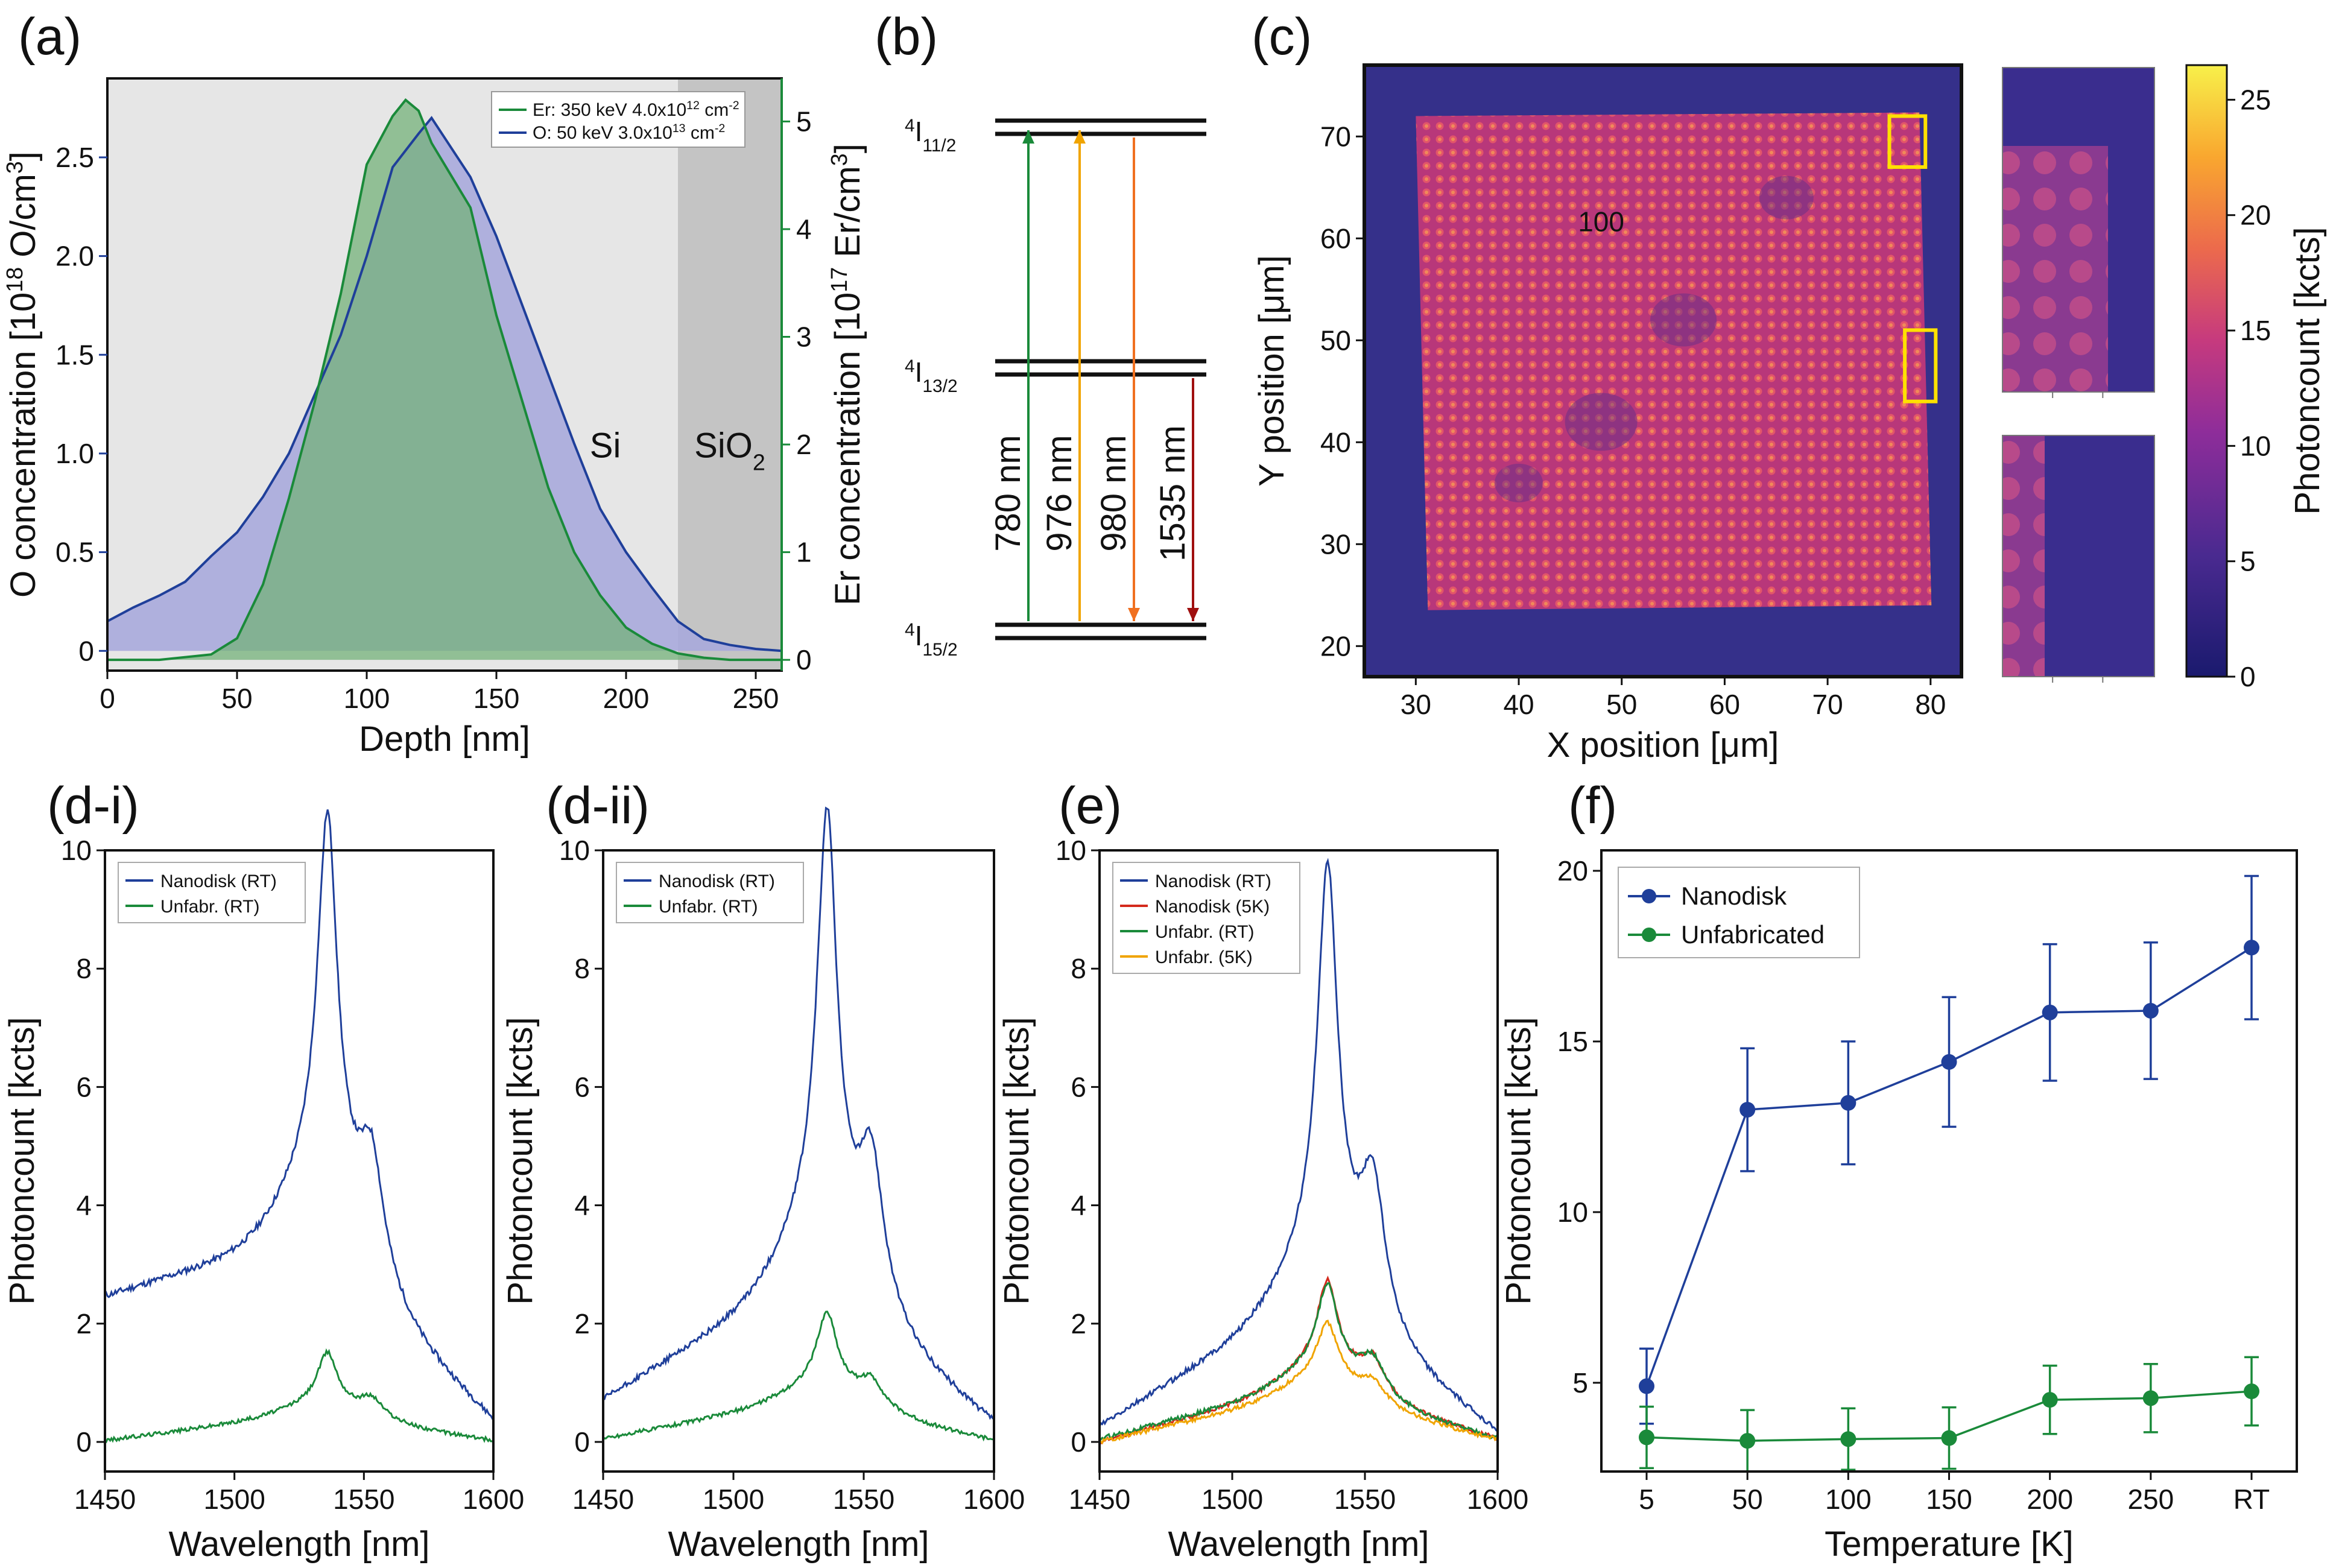 This screenshot has width=2336, height=1568. I want to click on level-label: 4I11/2, so click(931, 136).